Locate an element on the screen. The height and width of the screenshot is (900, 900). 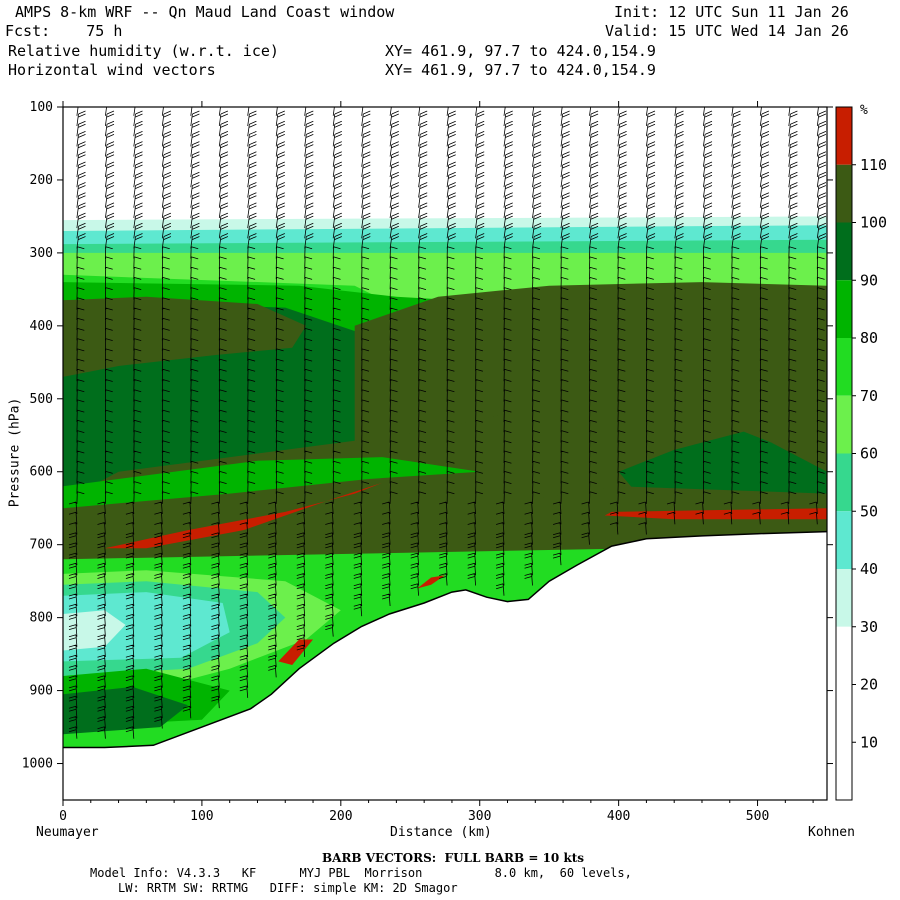
x-axis-label: Distance (km) is located at coordinates (441, 832).